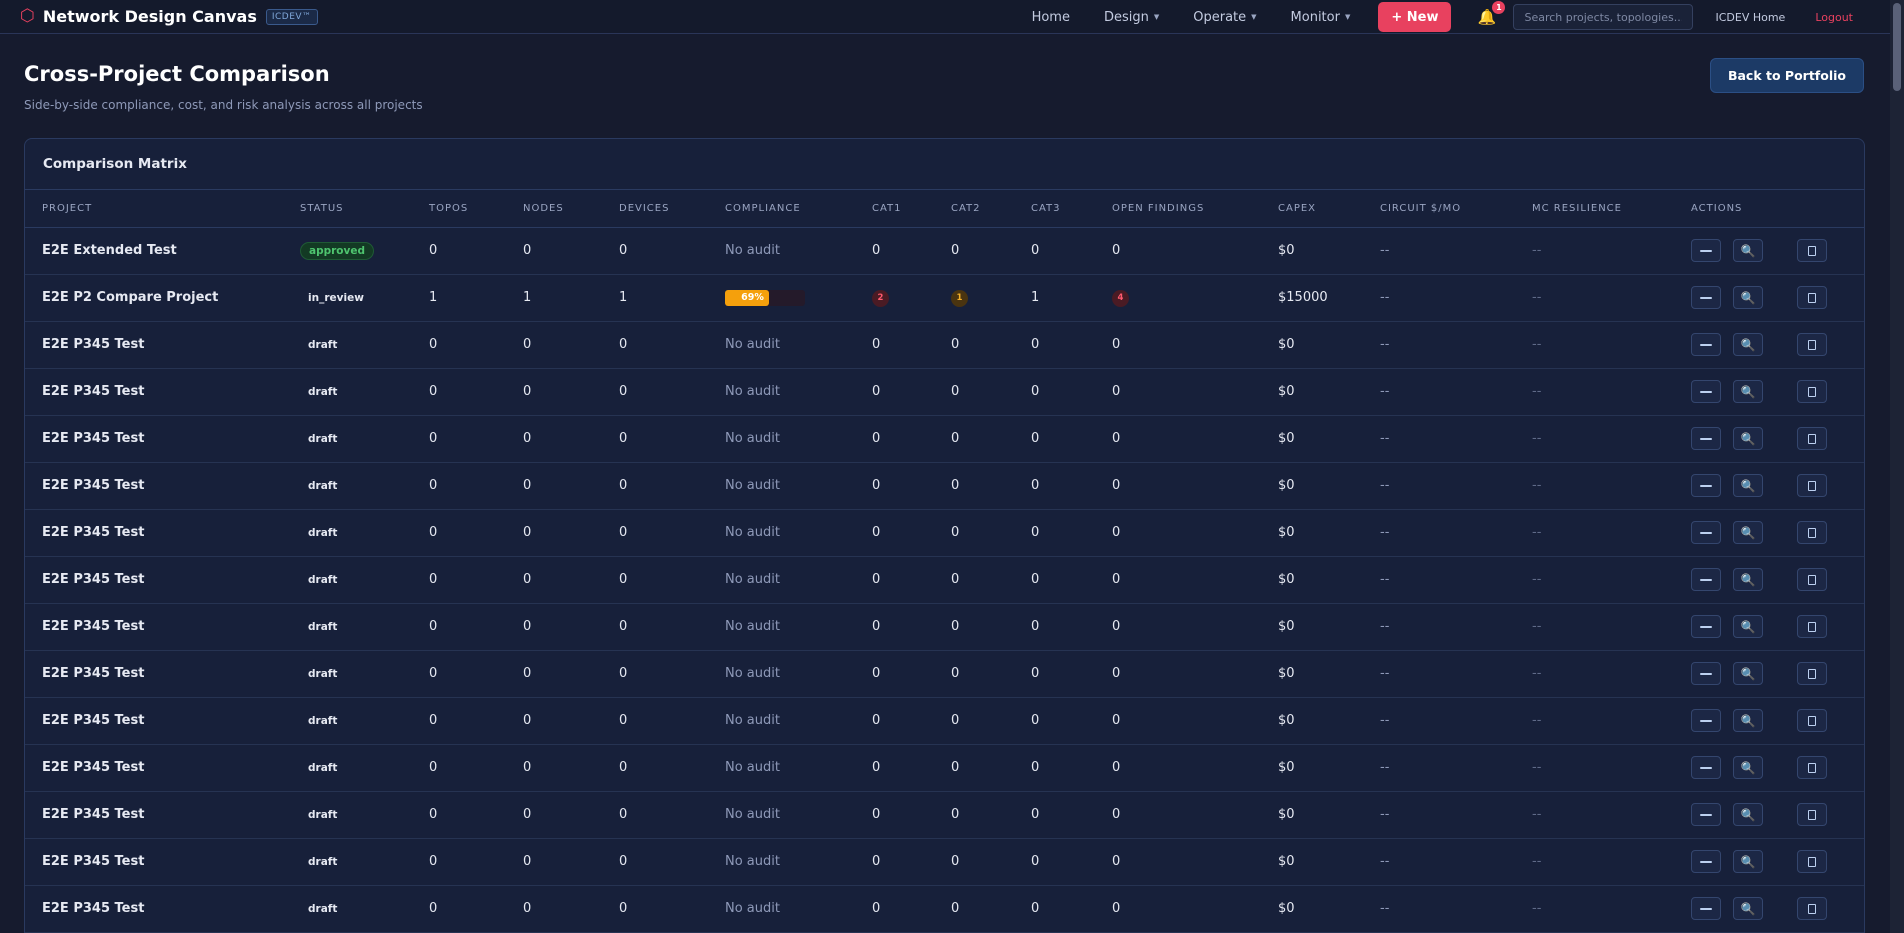 The width and height of the screenshot is (1904, 933). I want to click on actions-cell: 🔍, so click(1769, 298).